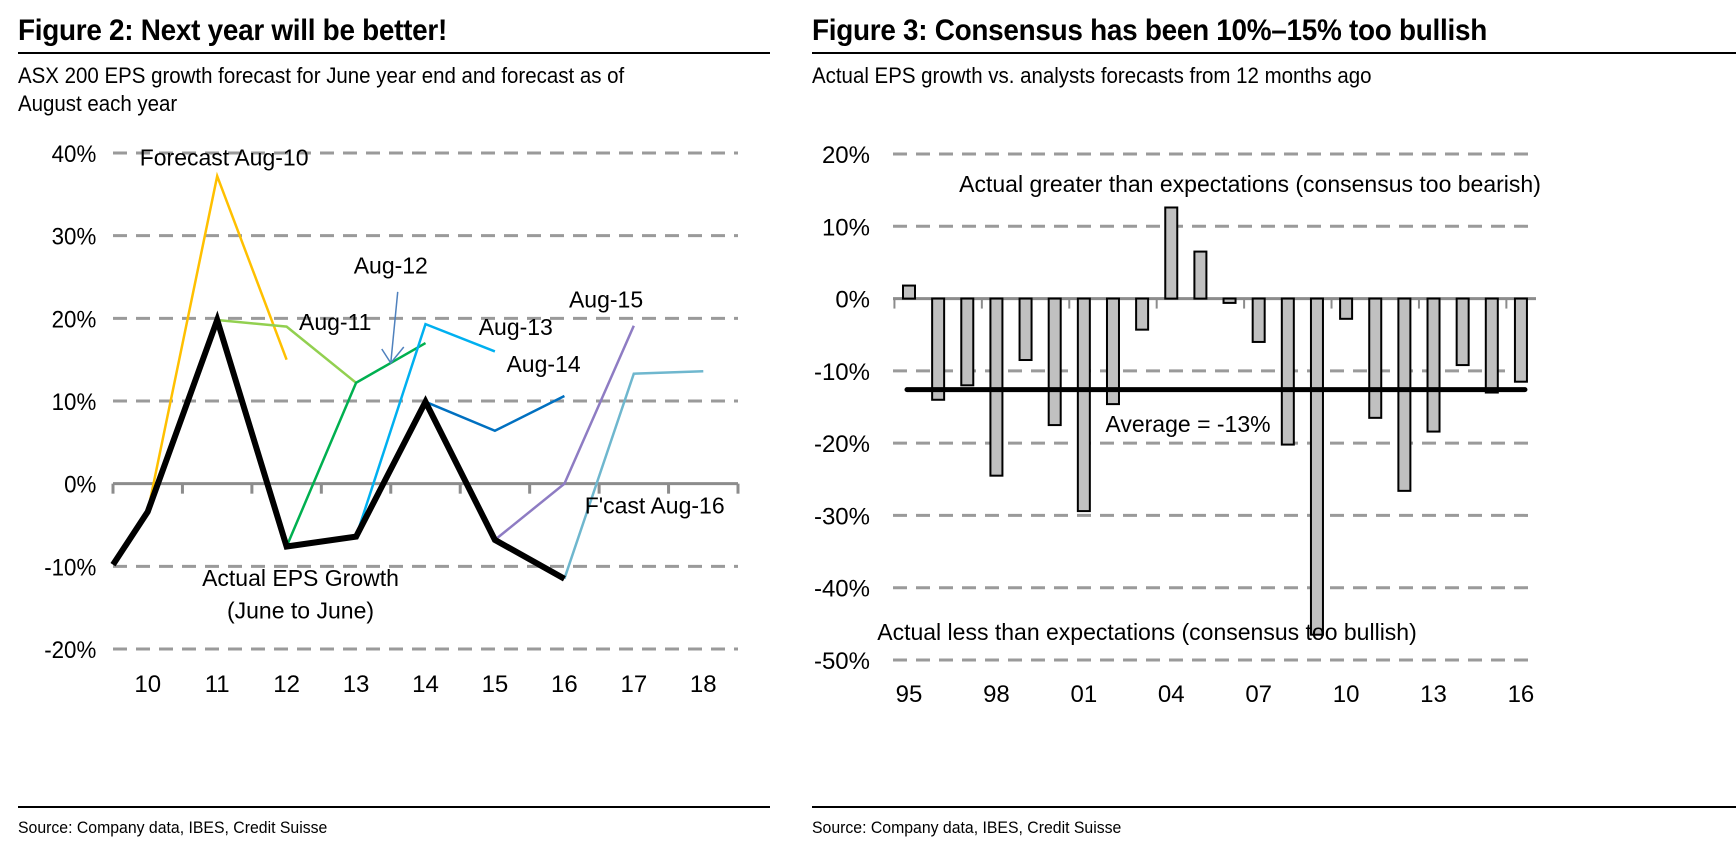 This screenshot has width=1736, height=851. I want to click on annotation-actual-eps-growth: Actual EPS Growth, so click(300, 578).